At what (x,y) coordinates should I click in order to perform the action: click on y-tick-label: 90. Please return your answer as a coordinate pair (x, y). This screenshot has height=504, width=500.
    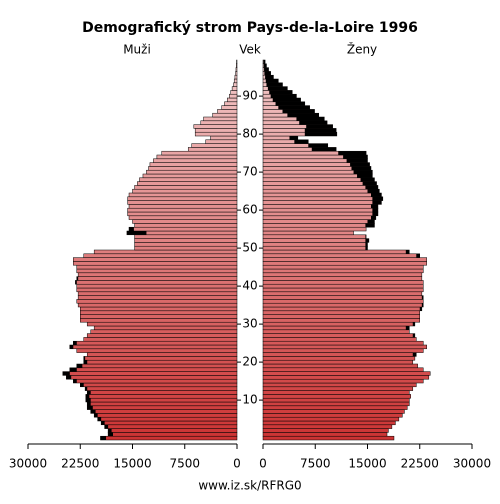
    Looking at the image, I should click on (249, 96).